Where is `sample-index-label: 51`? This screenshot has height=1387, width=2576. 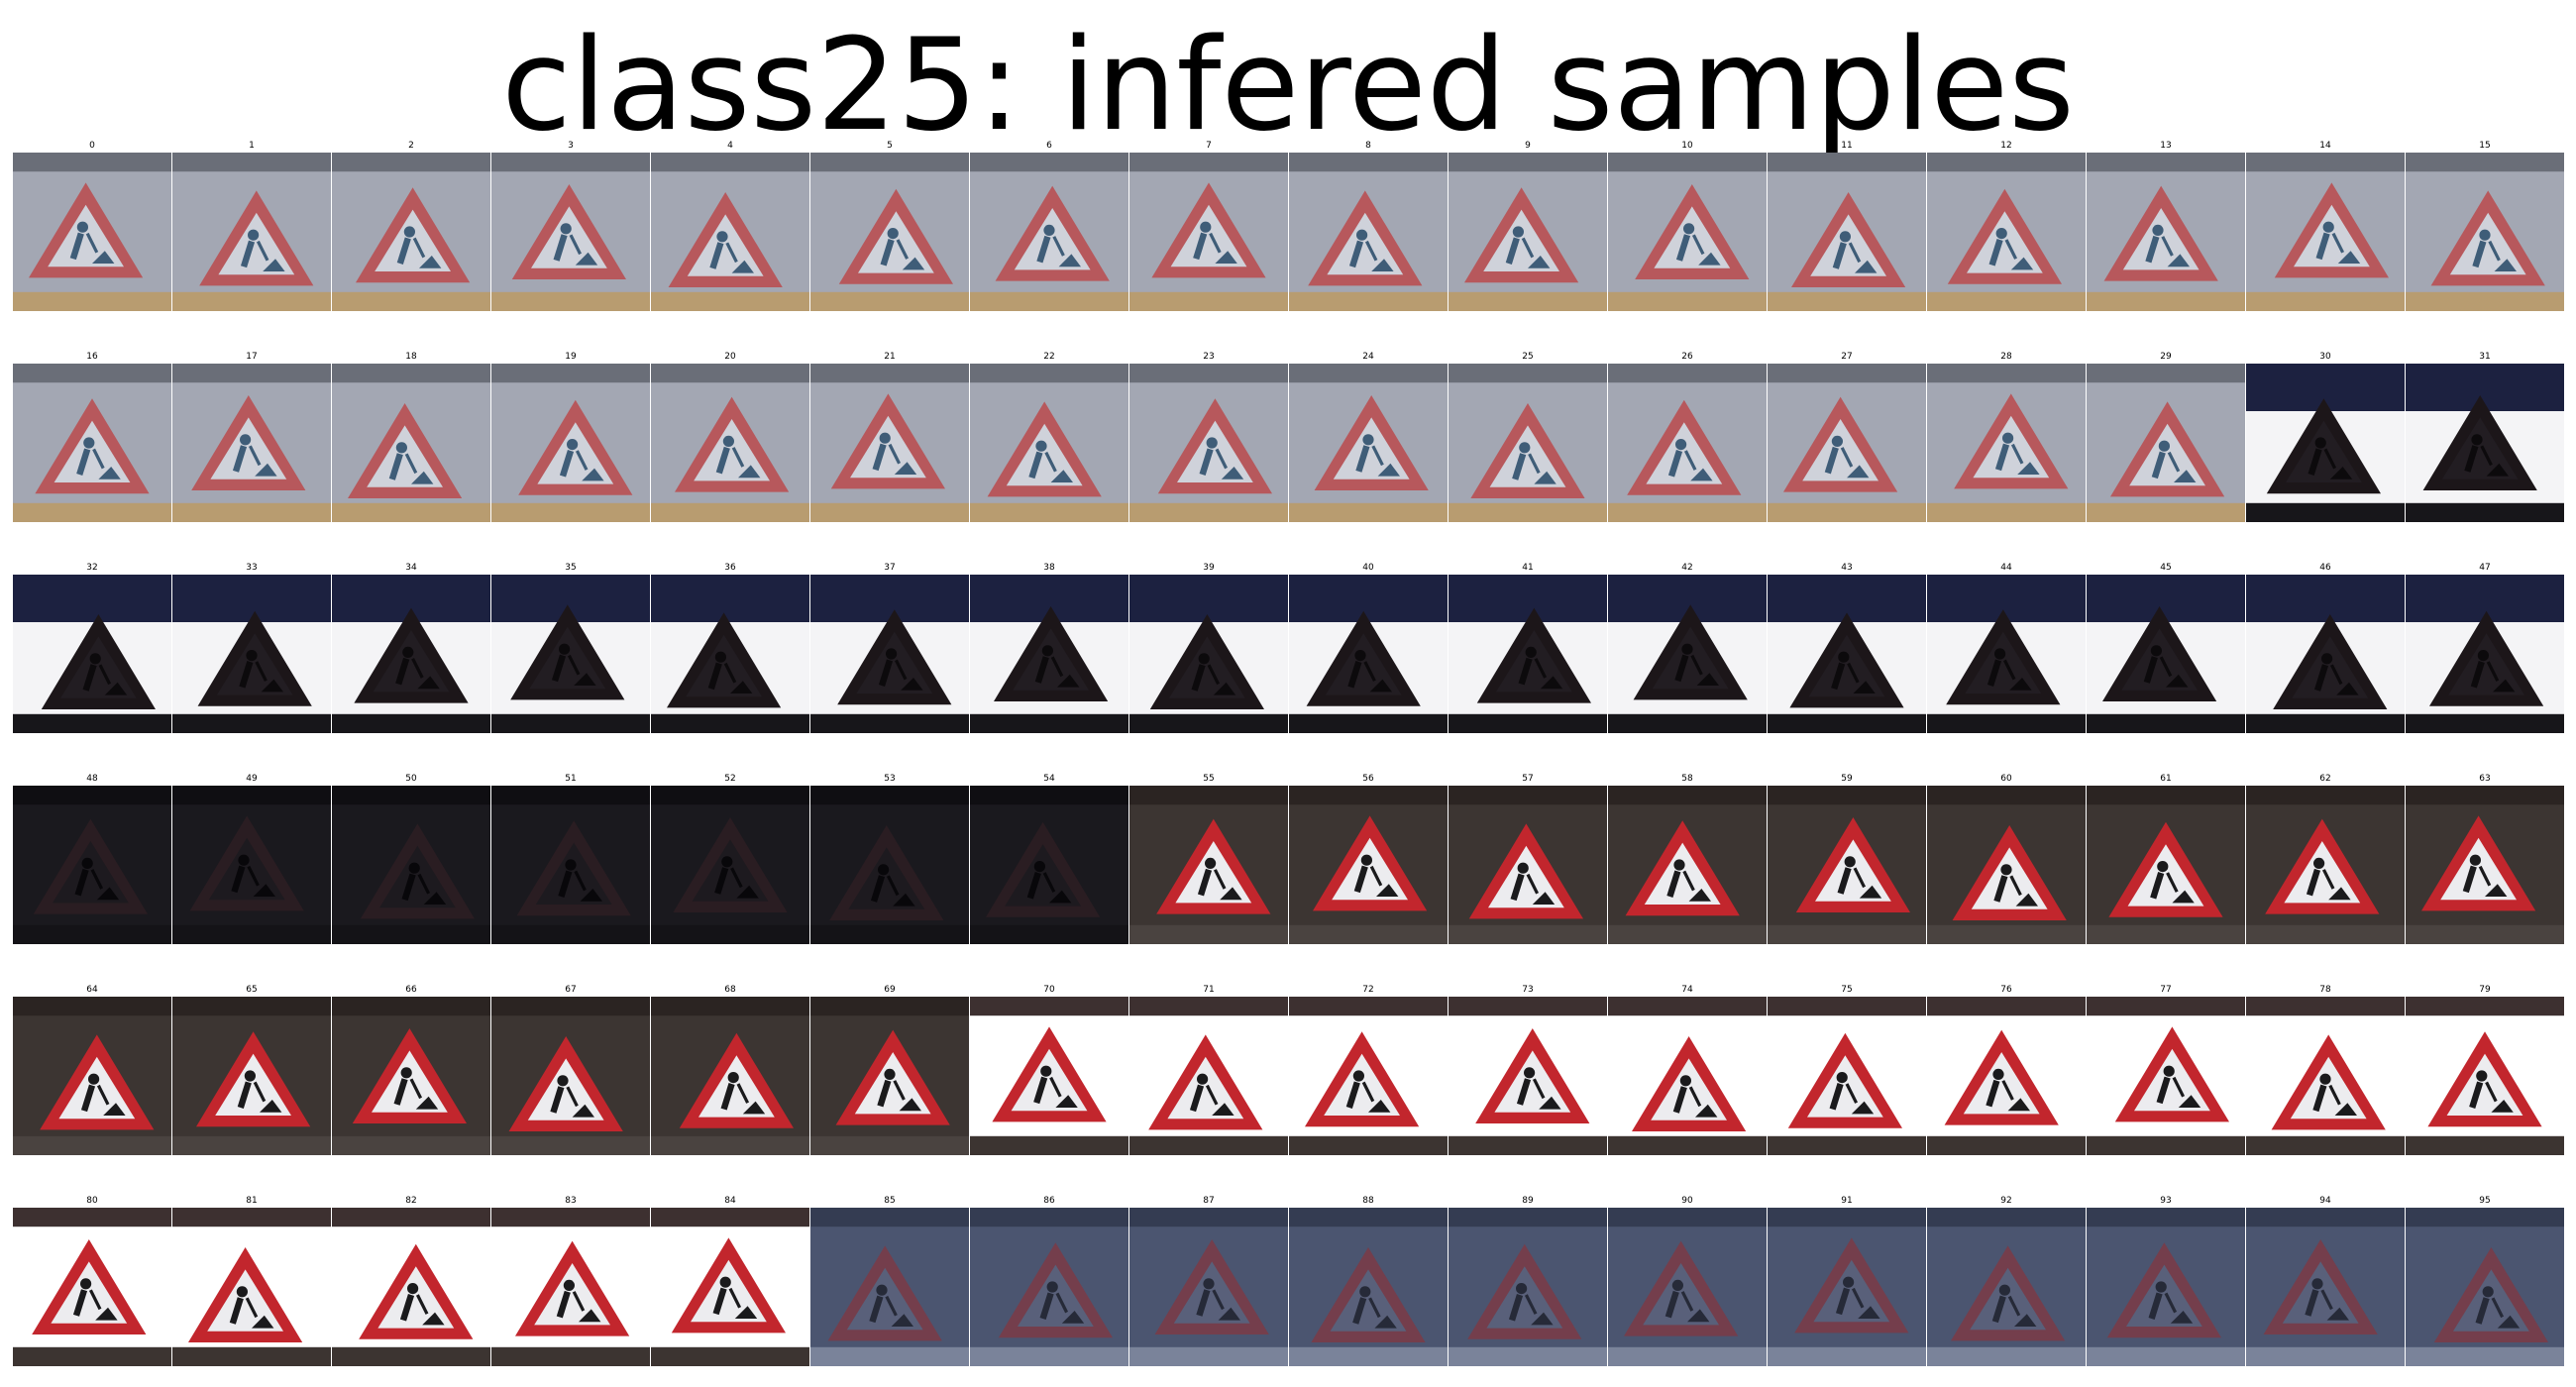
sample-index-label: 51 is located at coordinates (571, 779).